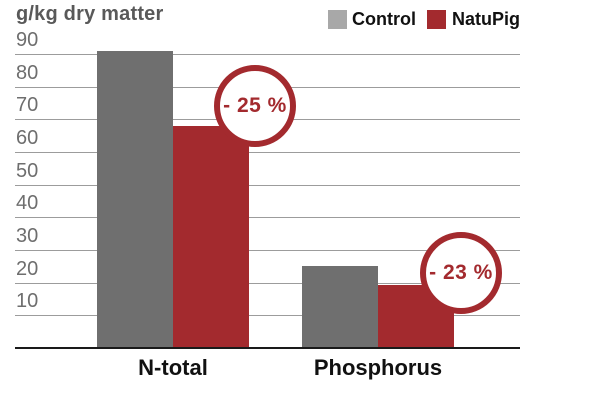 This screenshot has width=608, height=405. Describe the element at coordinates (27, 39) in the screenshot. I see `y-axis-tick-90: 90` at that location.